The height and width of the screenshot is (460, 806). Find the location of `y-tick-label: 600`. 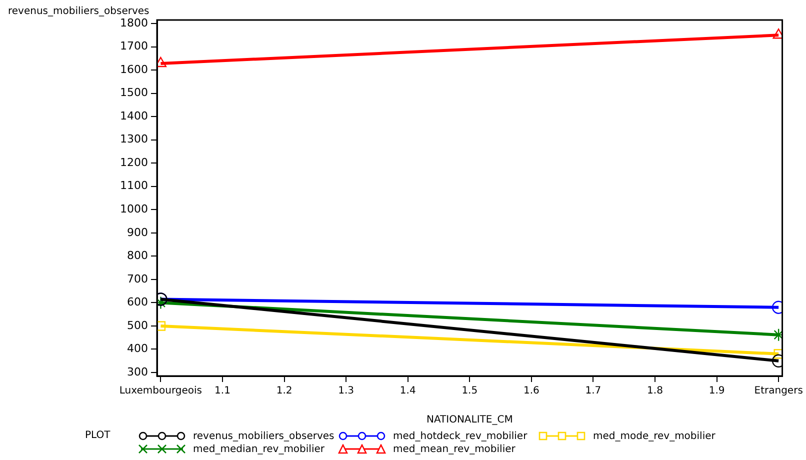

y-tick-label: 600 is located at coordinates (137, 302).